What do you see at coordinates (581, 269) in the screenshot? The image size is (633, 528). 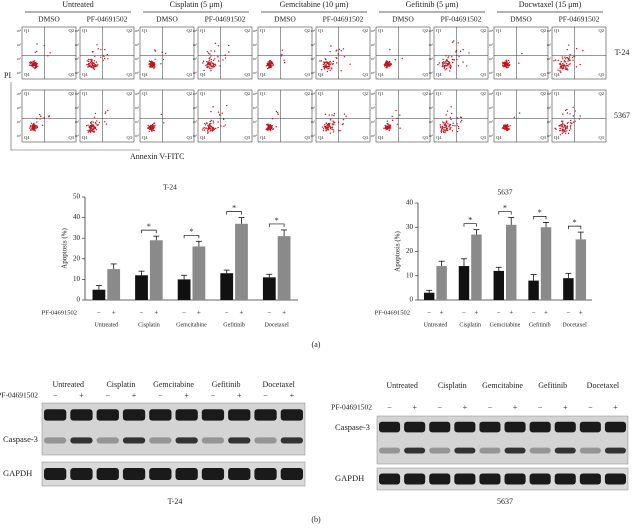 I see `bar` at bounding box center [581, 269].